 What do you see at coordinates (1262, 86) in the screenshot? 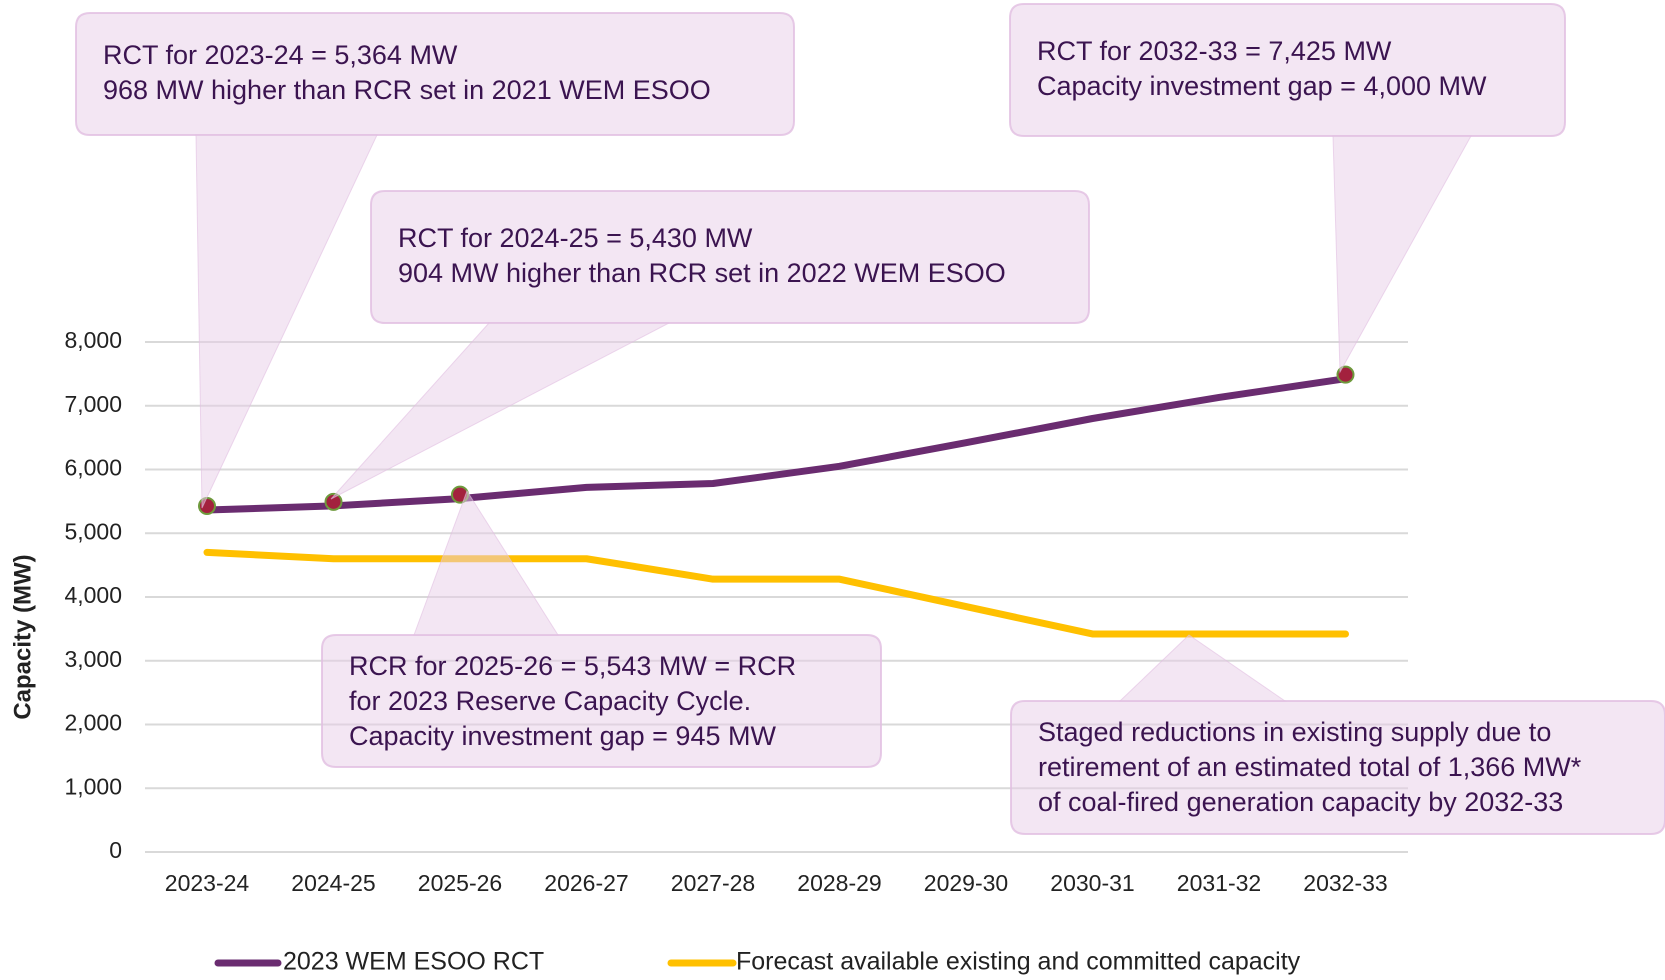
I see `callout-text: Capacity investment gap = 4,000 MW` at bounding box center [1262, 86].